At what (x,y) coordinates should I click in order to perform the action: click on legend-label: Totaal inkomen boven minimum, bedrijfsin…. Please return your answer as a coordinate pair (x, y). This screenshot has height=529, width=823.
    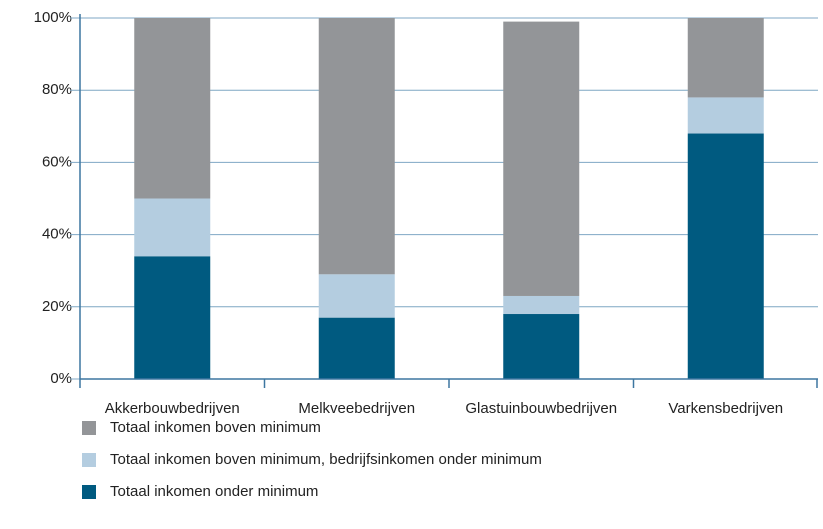
    Looking at the image, I should click on (326, 459).